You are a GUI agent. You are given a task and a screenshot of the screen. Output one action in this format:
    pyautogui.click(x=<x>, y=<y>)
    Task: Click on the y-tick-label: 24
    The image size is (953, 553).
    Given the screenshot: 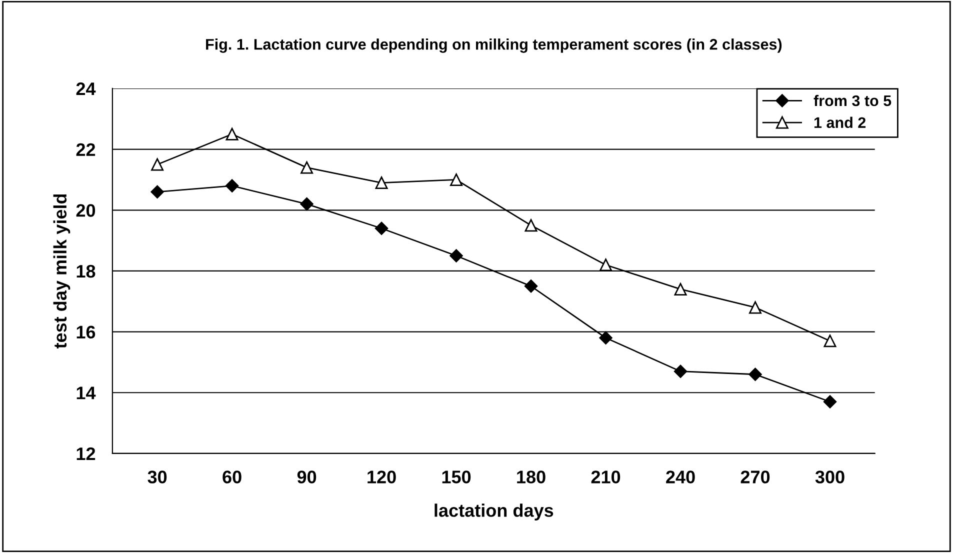 What is the action you would take?
    pyautogui.click(x=86, y=89)
    